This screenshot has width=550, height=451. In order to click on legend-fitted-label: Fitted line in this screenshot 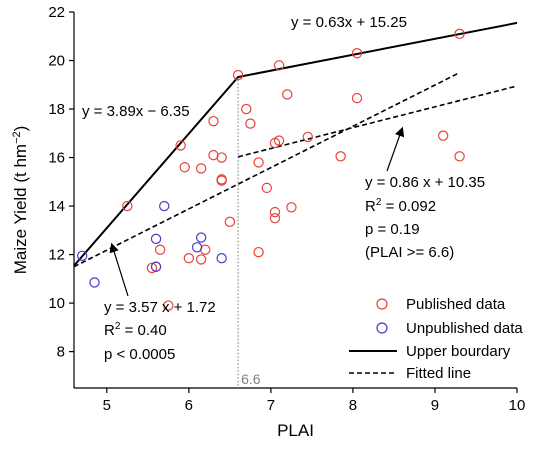, I will do `click(438, 373)`.